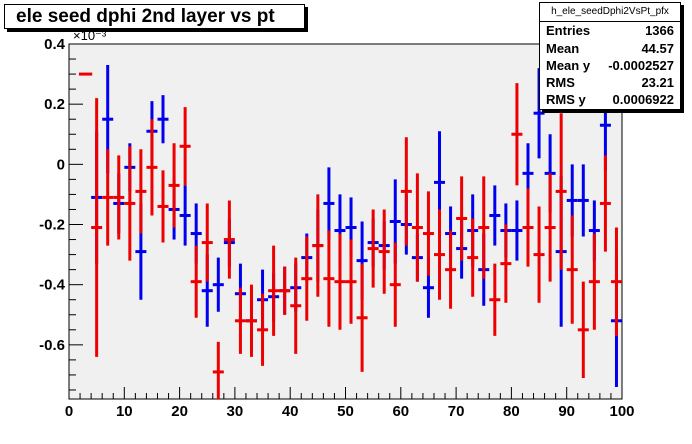 This screenshot has width=692, height=444. Describe the element at coordinates (456, 411) in the screenshot. I see `x-tick-label: 70` at that location.